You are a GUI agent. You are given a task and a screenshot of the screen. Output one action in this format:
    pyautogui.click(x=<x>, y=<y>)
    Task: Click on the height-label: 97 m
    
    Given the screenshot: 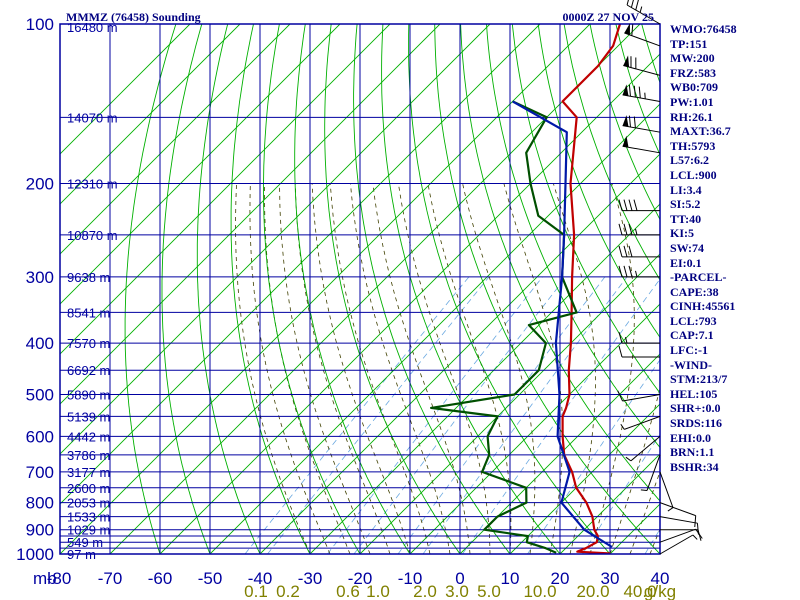 What is the action you would take?
    pyautogui.click(x=81, y=554)
    